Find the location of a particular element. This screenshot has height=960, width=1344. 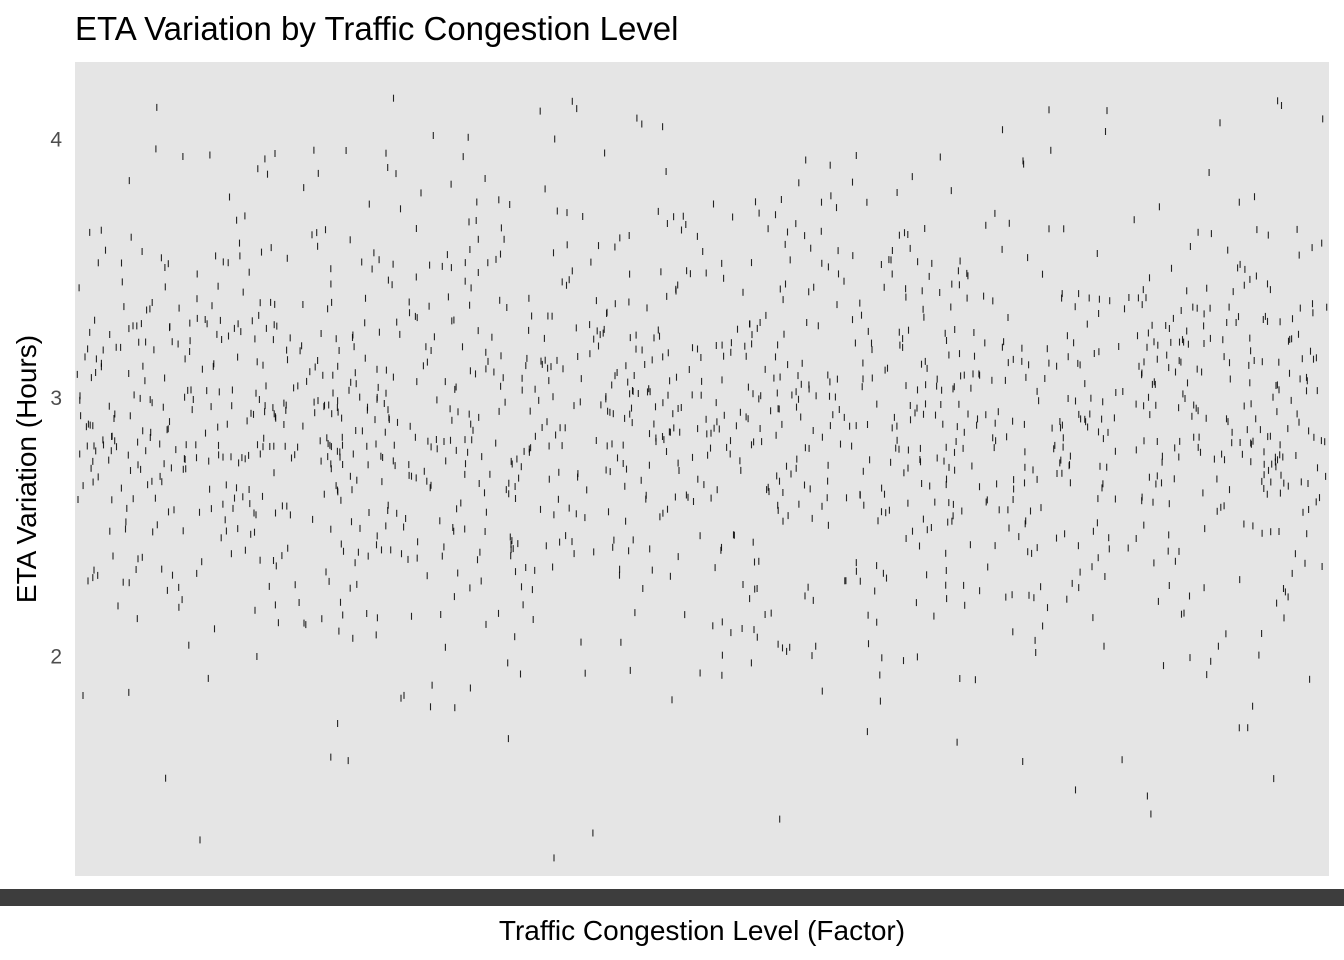

x-axis-band is located at coordinates (672, 897).